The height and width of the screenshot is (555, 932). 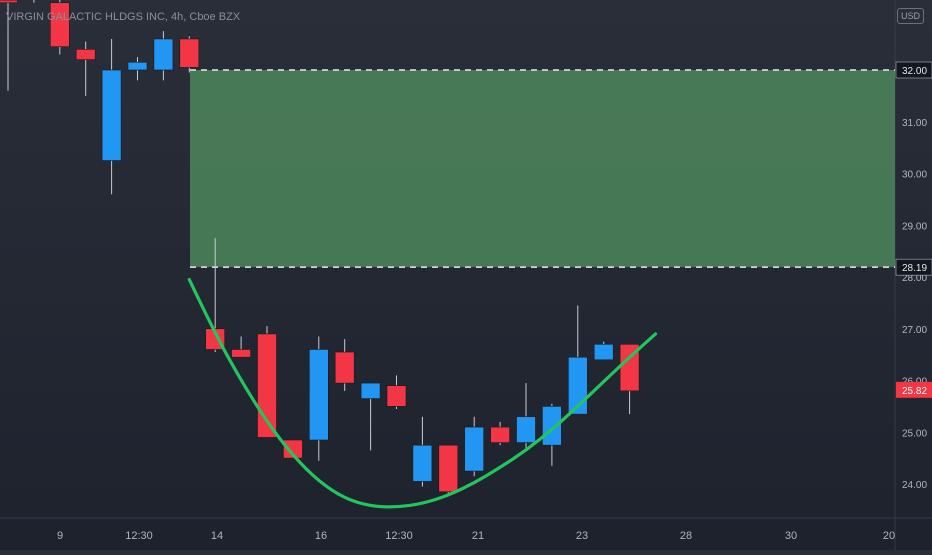 I want to click on price-tick-label: 28.00, so click(x=914, y=278).